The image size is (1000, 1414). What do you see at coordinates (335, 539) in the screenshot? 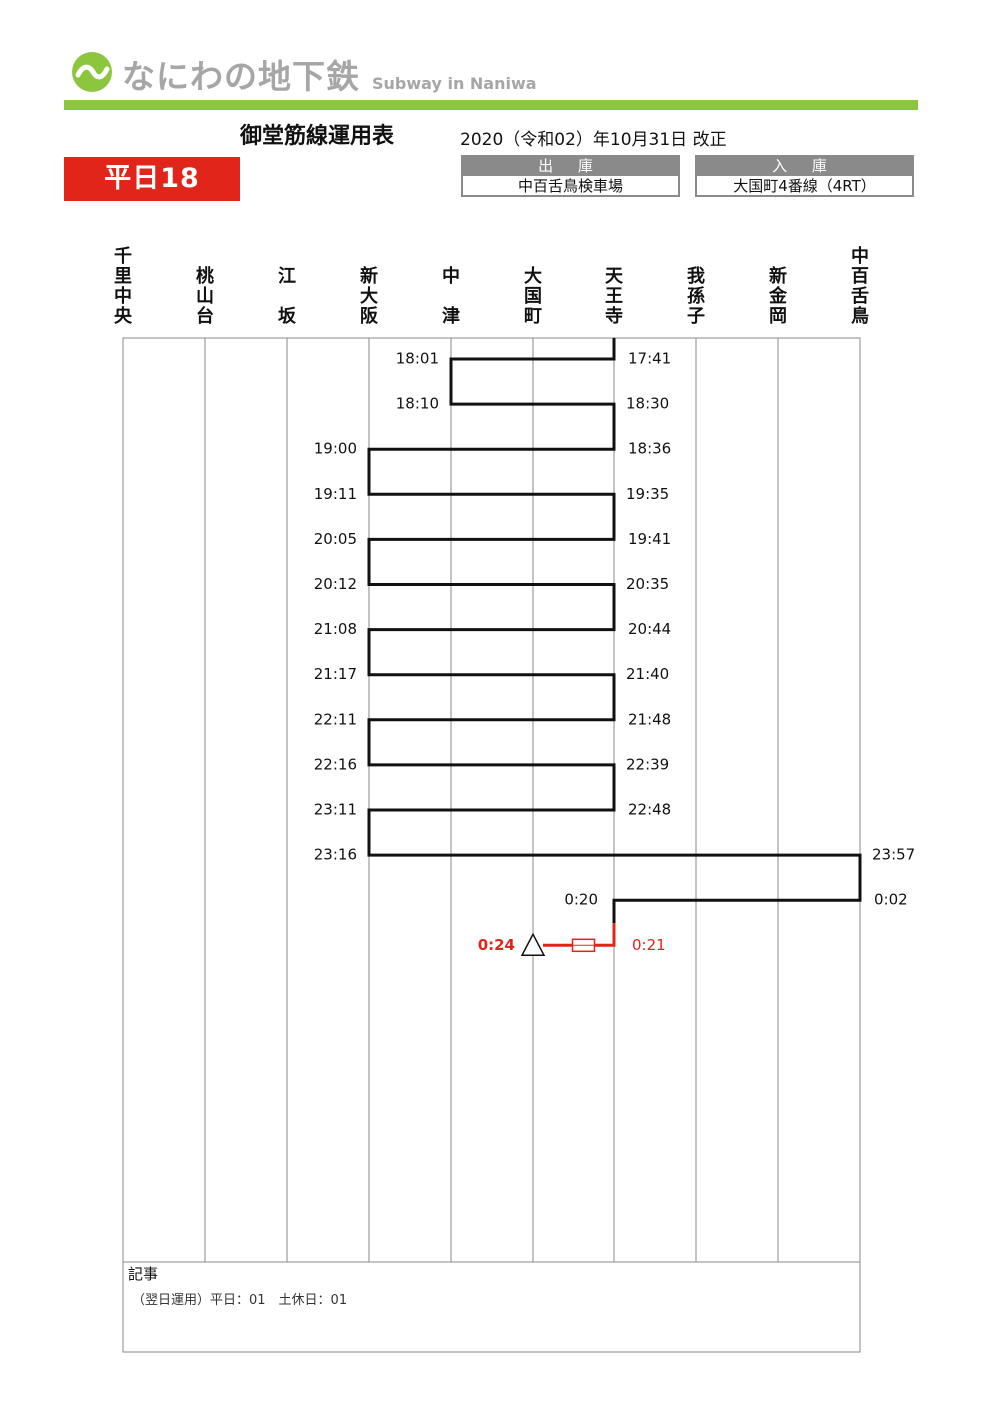
I see `arrival-time: 20:05` at bounding box center [335, 539].